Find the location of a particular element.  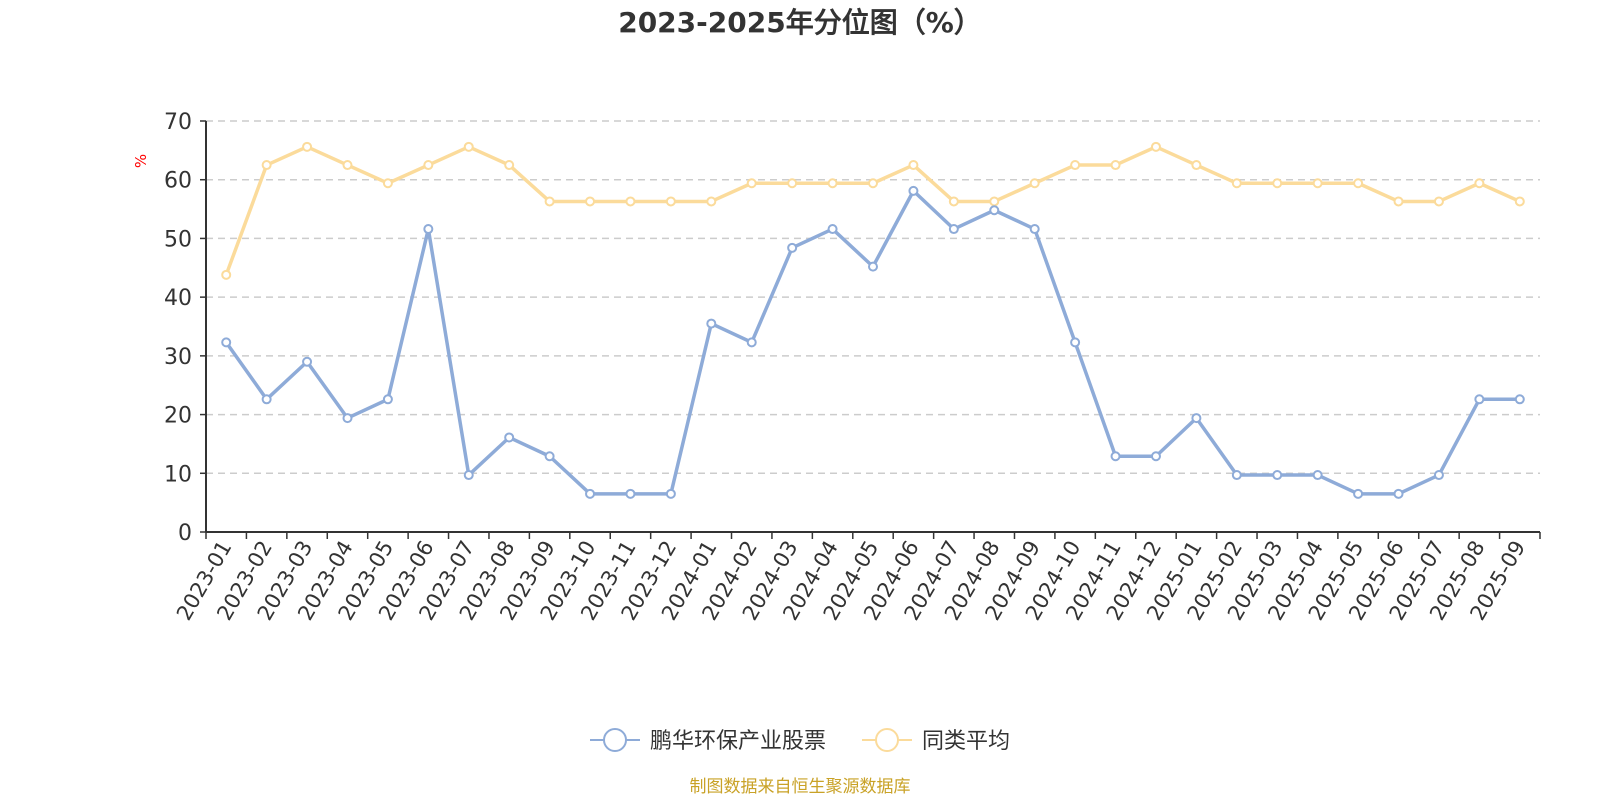

y-tick-label: 40 is located at coordinates (178, 298).